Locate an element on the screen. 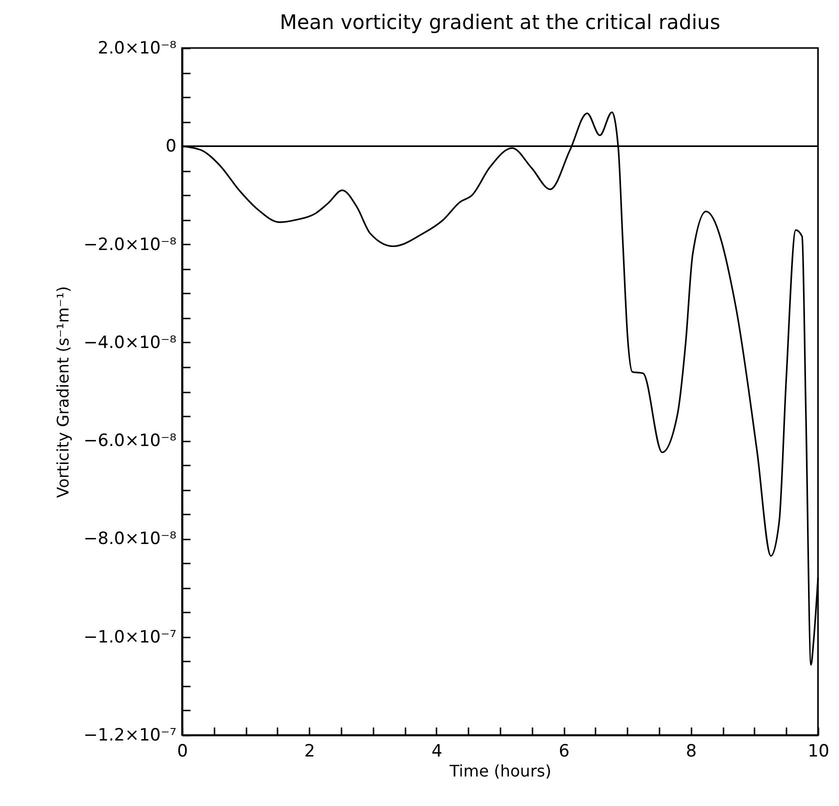 The width and height of the screenshot is (839, 806). y-axis-title: Vorticity Gradient (s⁻¹m⁻¹) is located at coordinates (63, 392).